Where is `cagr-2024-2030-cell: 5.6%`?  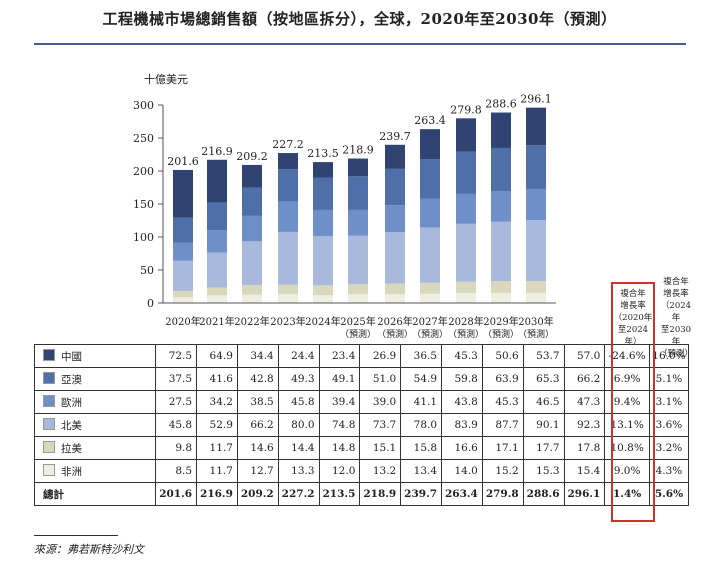 cagr-2024-2030-cell: 5.6% is located at coordinates (669, 494).